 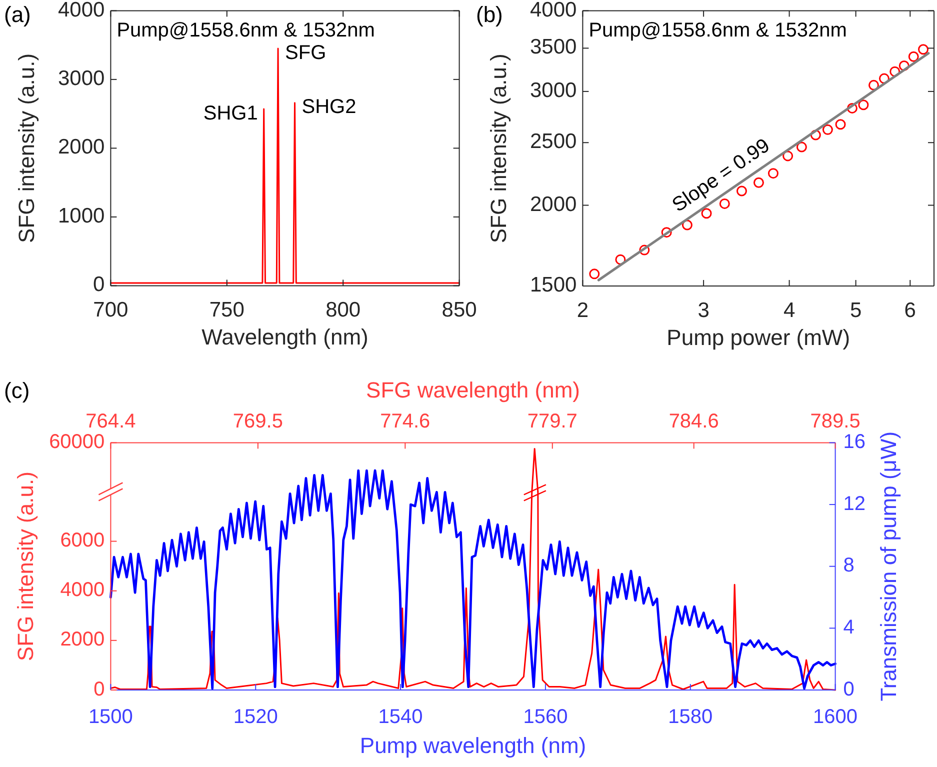 I want to click on x-tick-label: 1560, so click(x=545, y=717).